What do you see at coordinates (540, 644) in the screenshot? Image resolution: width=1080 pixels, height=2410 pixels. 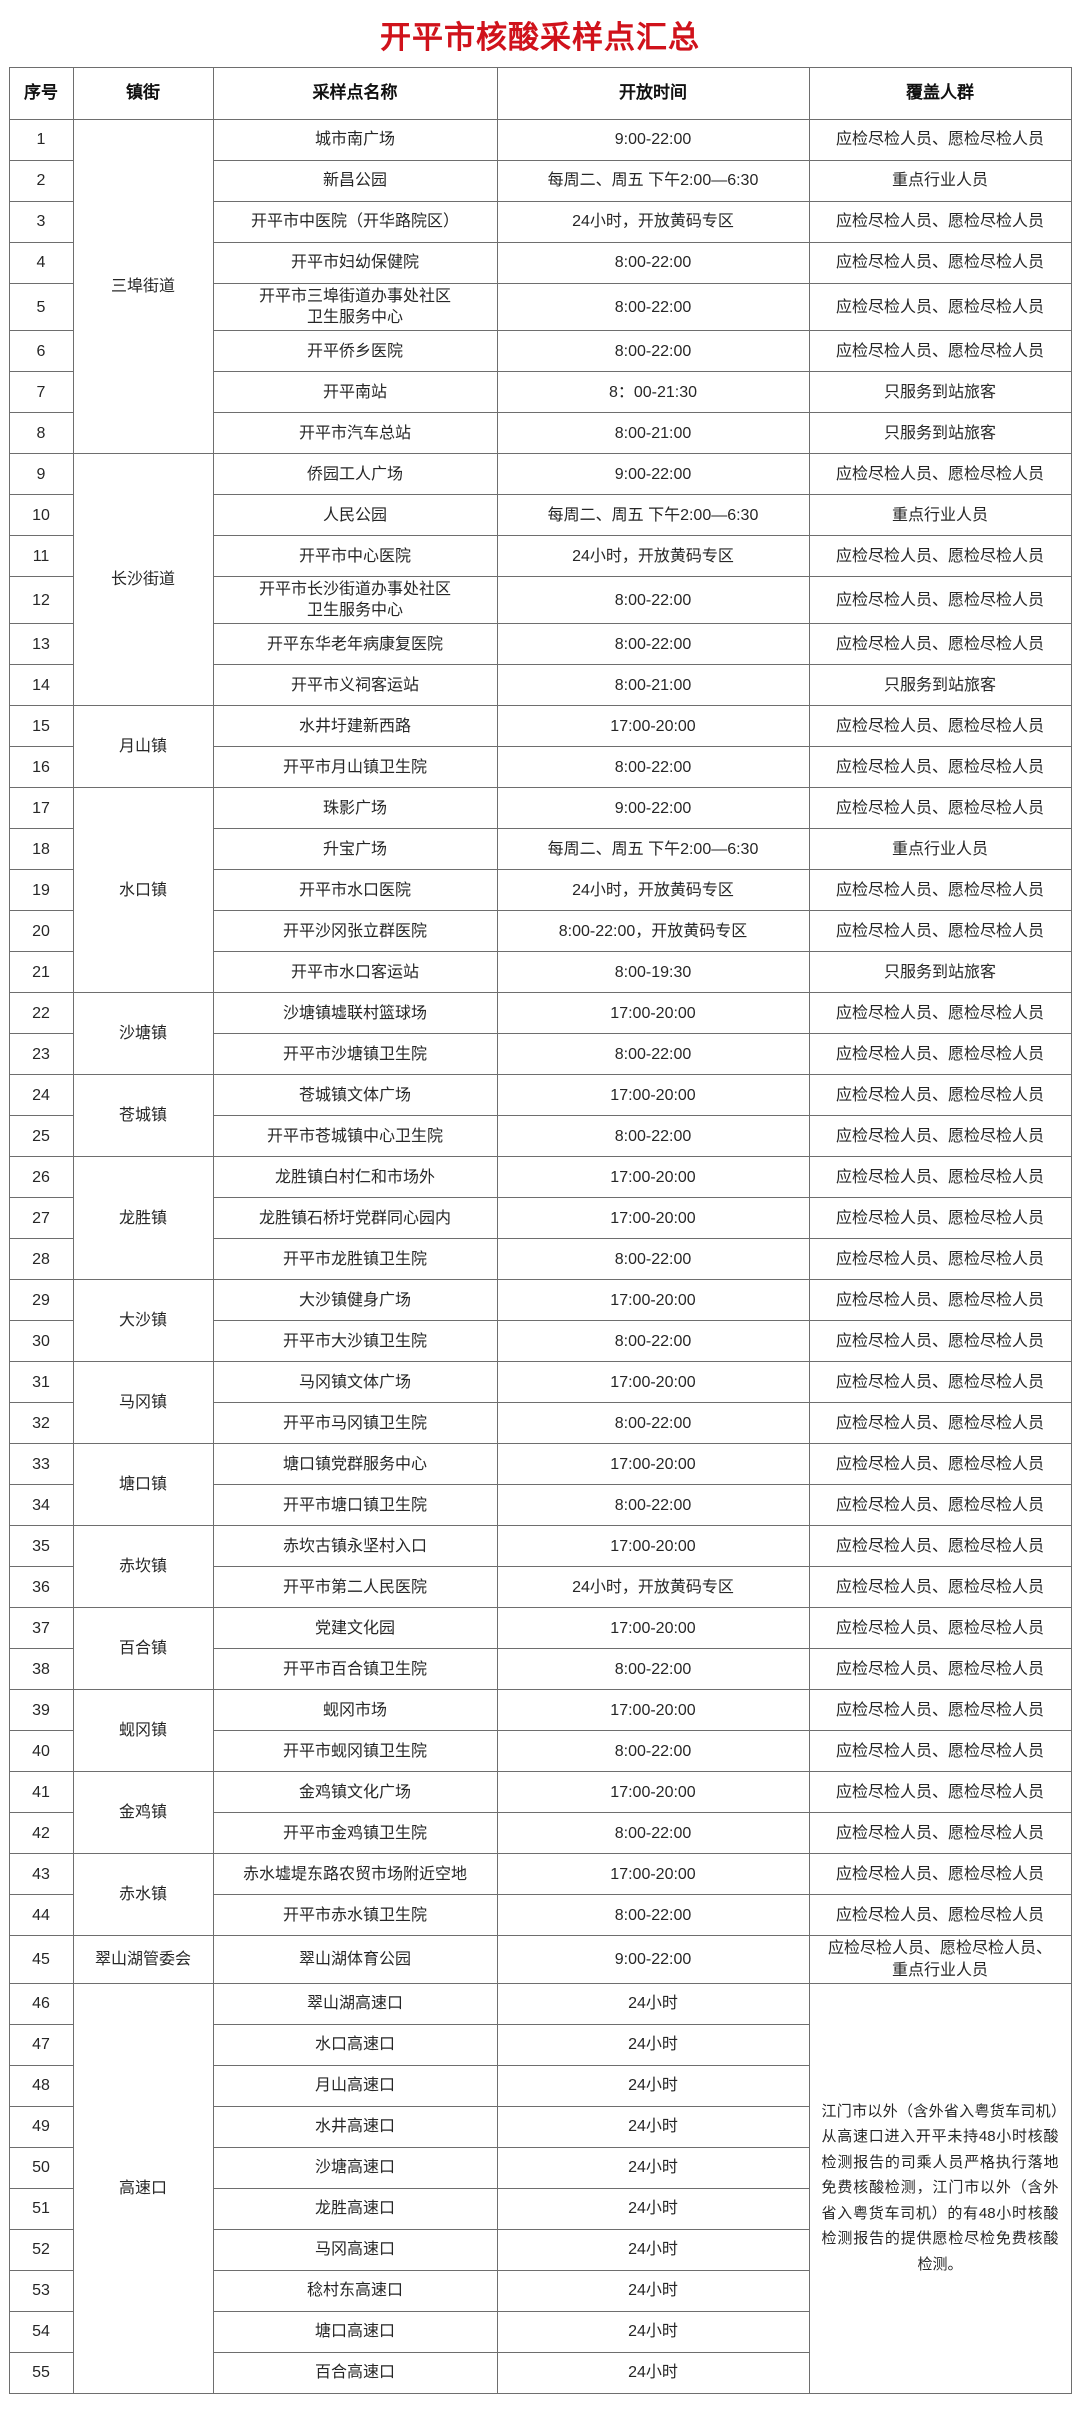 I see `table-row: 13 开平东华老年病康复医院 8:00-22:00 应检尽检人员、愿检尽检人员` at bounding box center [540, 644].